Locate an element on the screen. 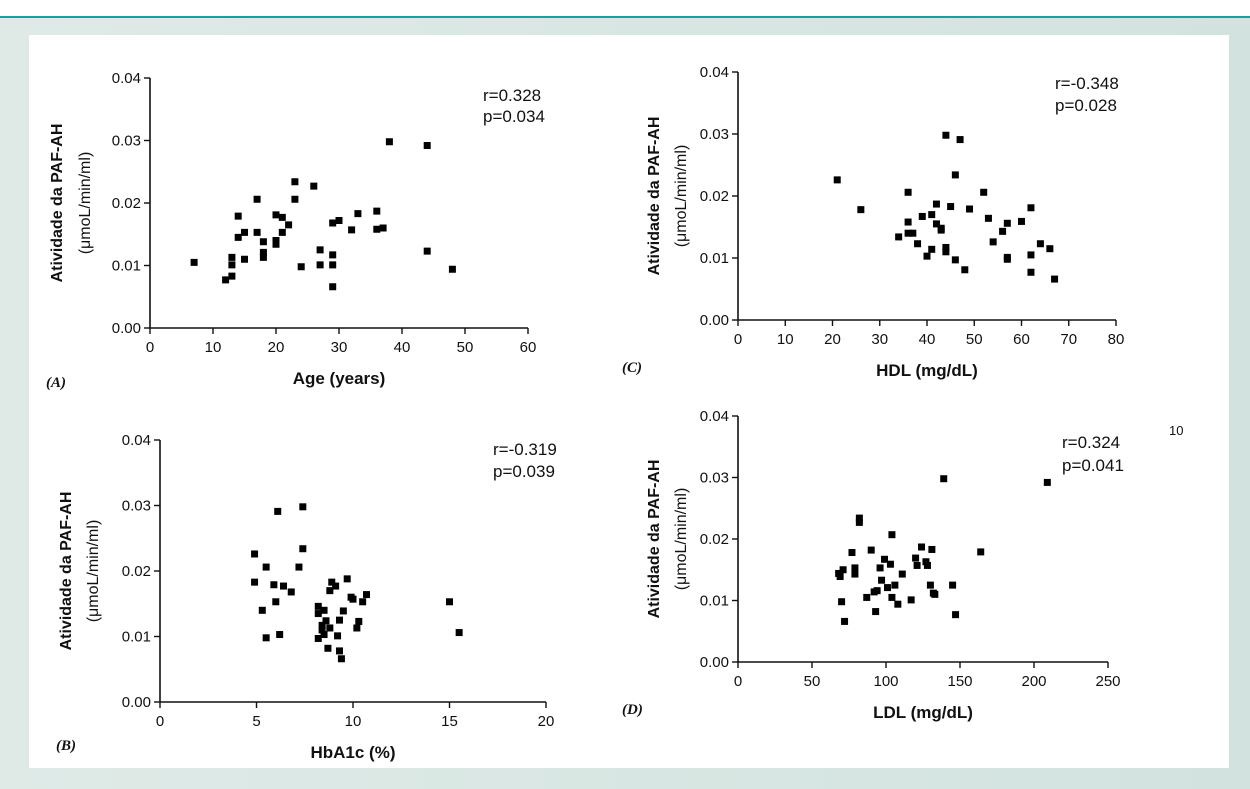 This screenshot has width=1250, height=789. x-tick-label: 100 is located at coordinates (885, 681).